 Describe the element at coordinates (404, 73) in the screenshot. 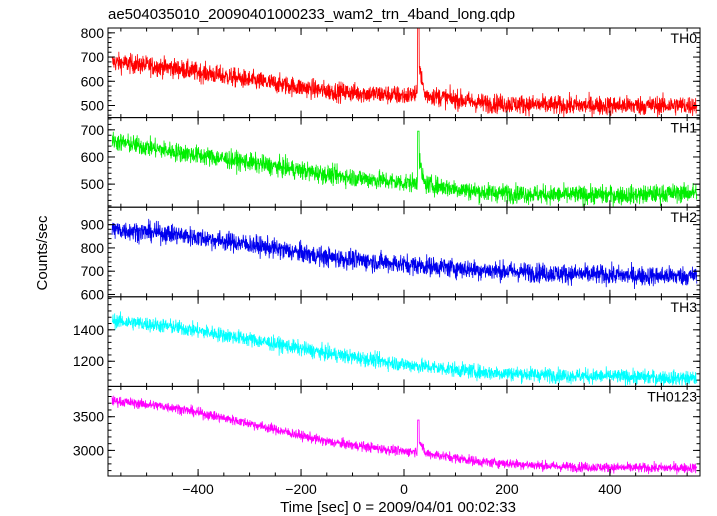

I see `series-line-th0` at that location.